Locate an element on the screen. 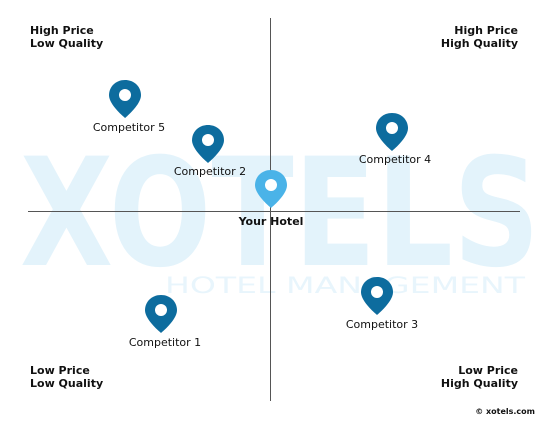 Image resolution: width=541 pixels, height=422 pixels. marker-label: Competitor 2 is located at coordinates (210, 171).